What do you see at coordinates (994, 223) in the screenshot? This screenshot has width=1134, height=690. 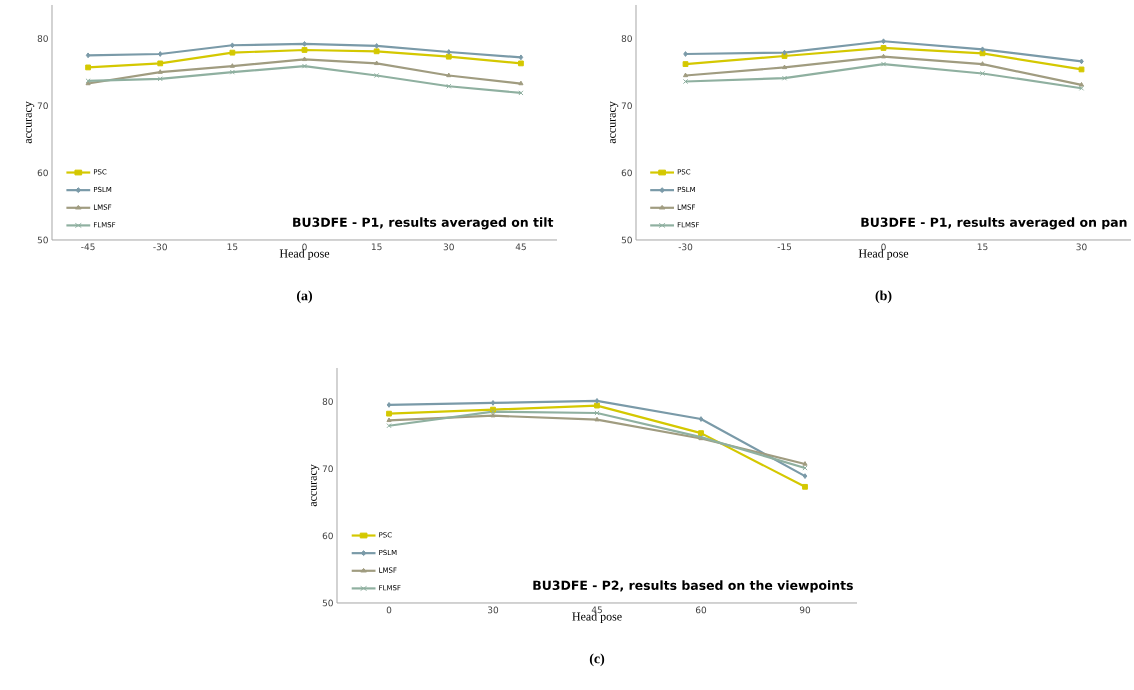 I see `text: BU3DFE - P1, results averaged on pan` at bounding box center [994, 223].